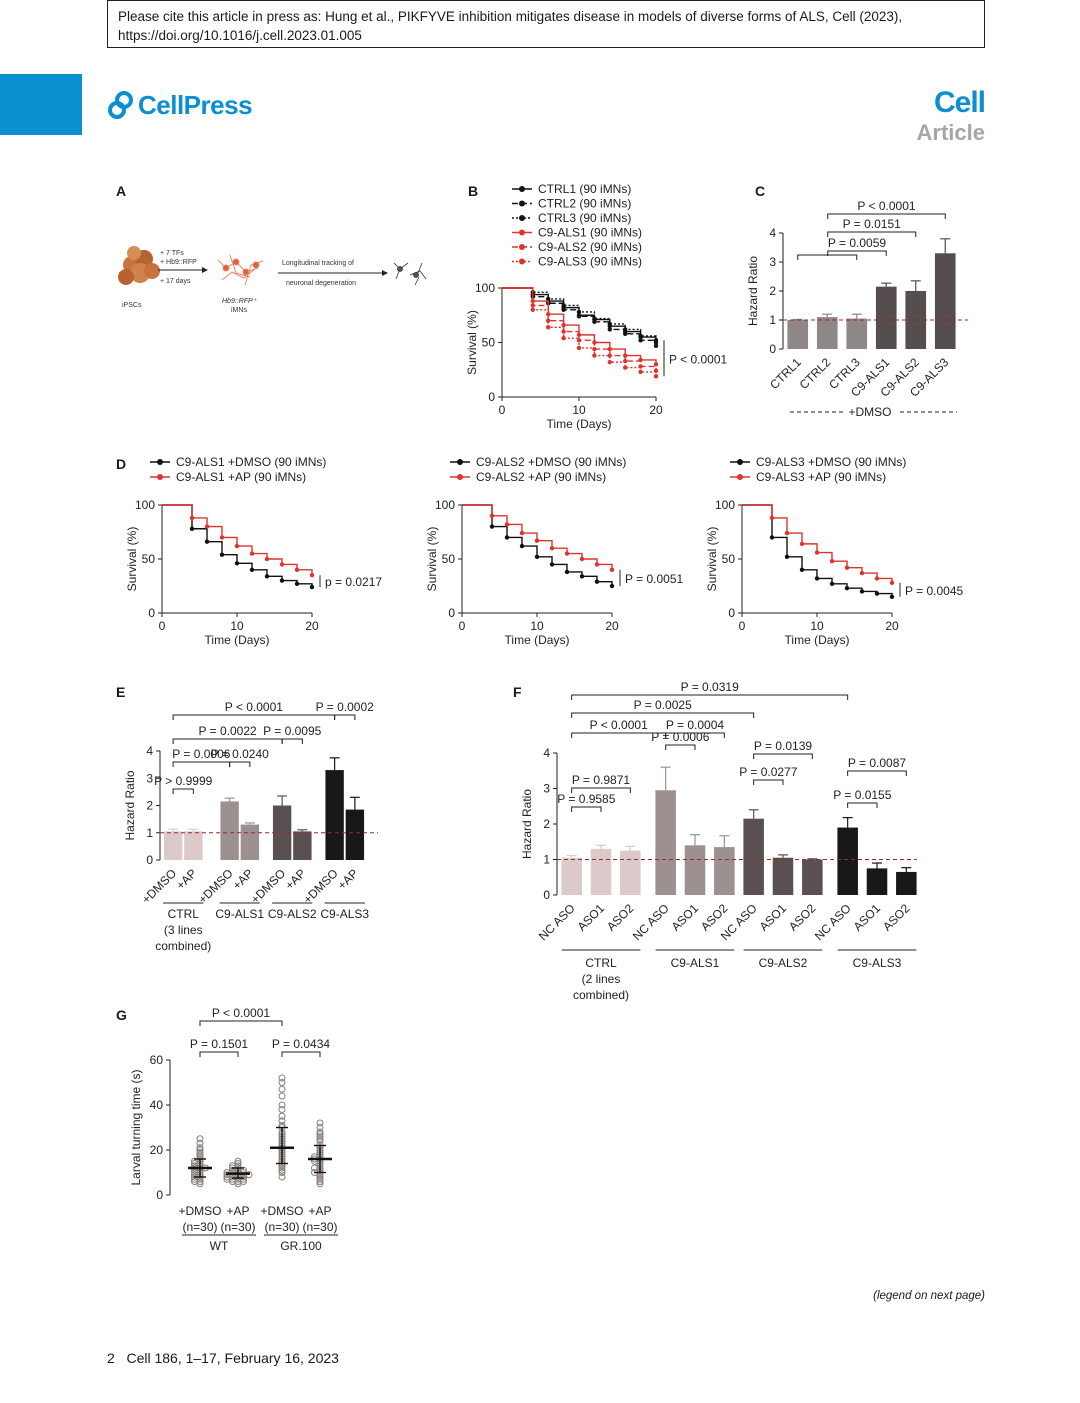  Describe the element at coordinates (857, 243) in the screenshot. I see `comparison-0059-label: P = 0.0059` at that location.